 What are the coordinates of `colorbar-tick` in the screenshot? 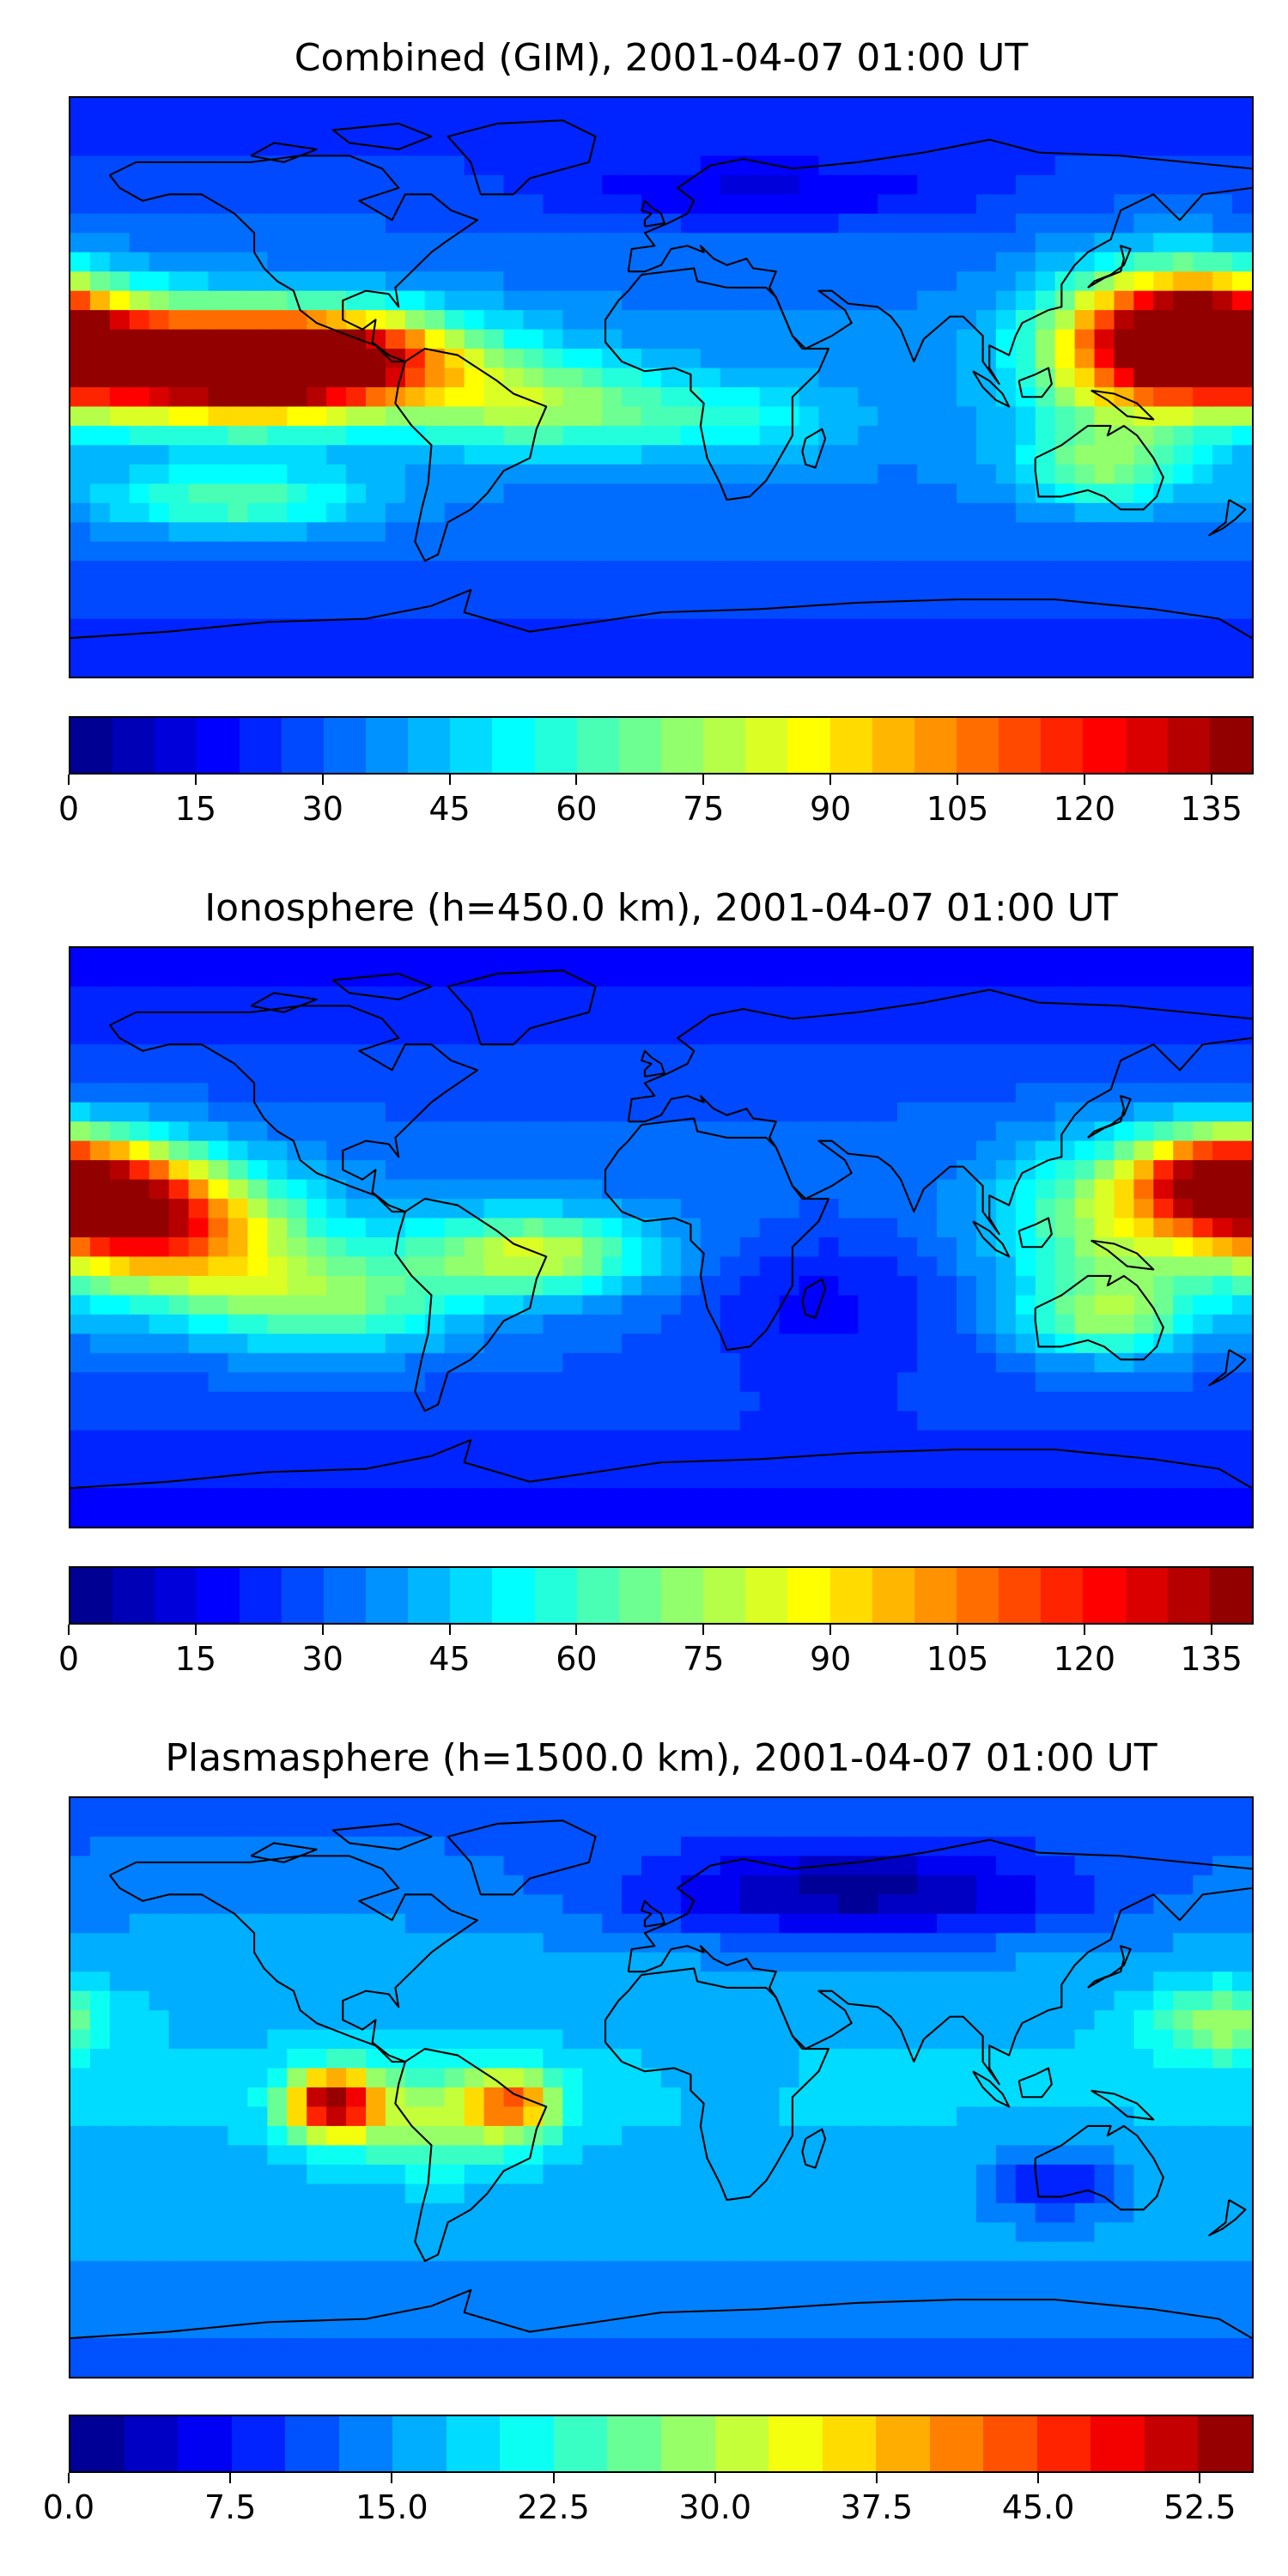 It's located at (450, 780).